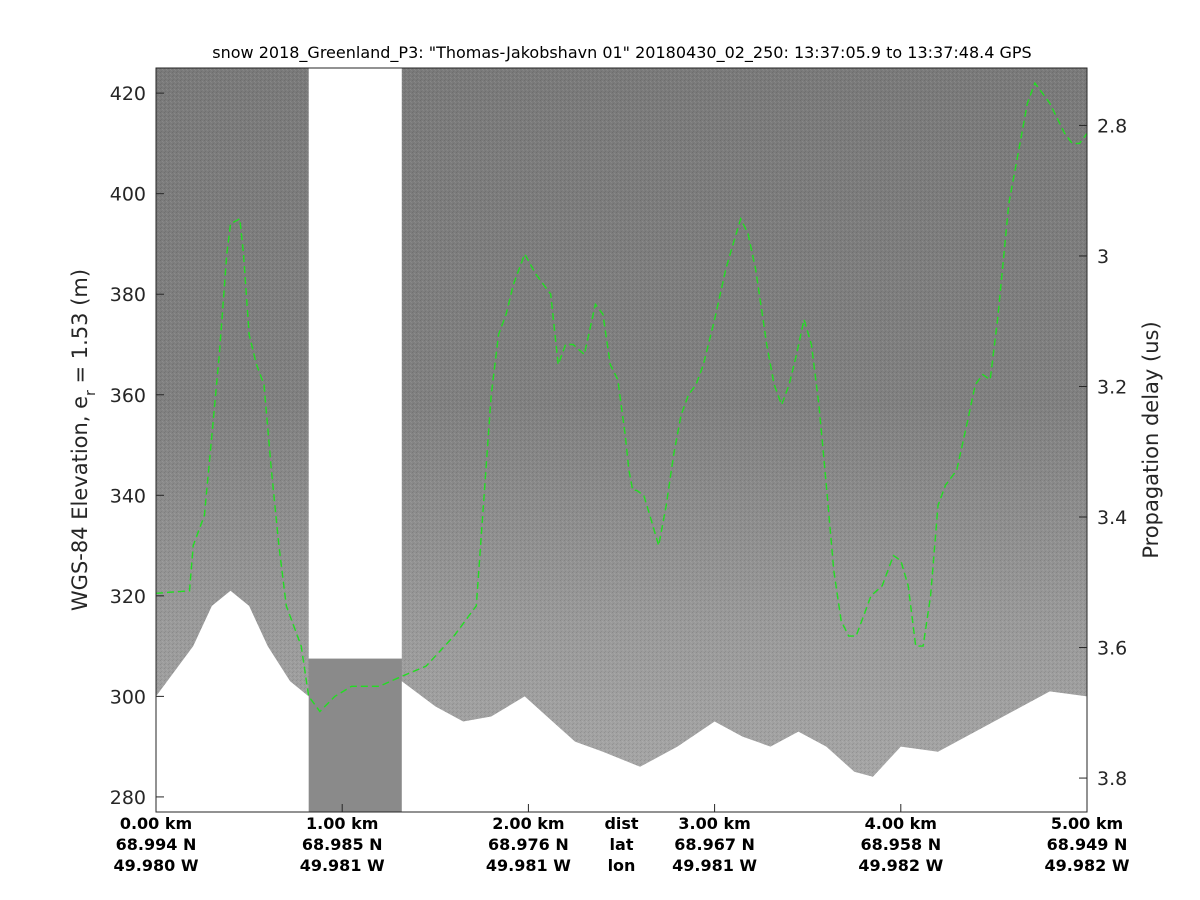 The image size is (1200, 900). What do you see at coordinates (1112, 387) in the screenshot?
I see `right-tick-label: 3.2` at bounding box center [1112, 387].